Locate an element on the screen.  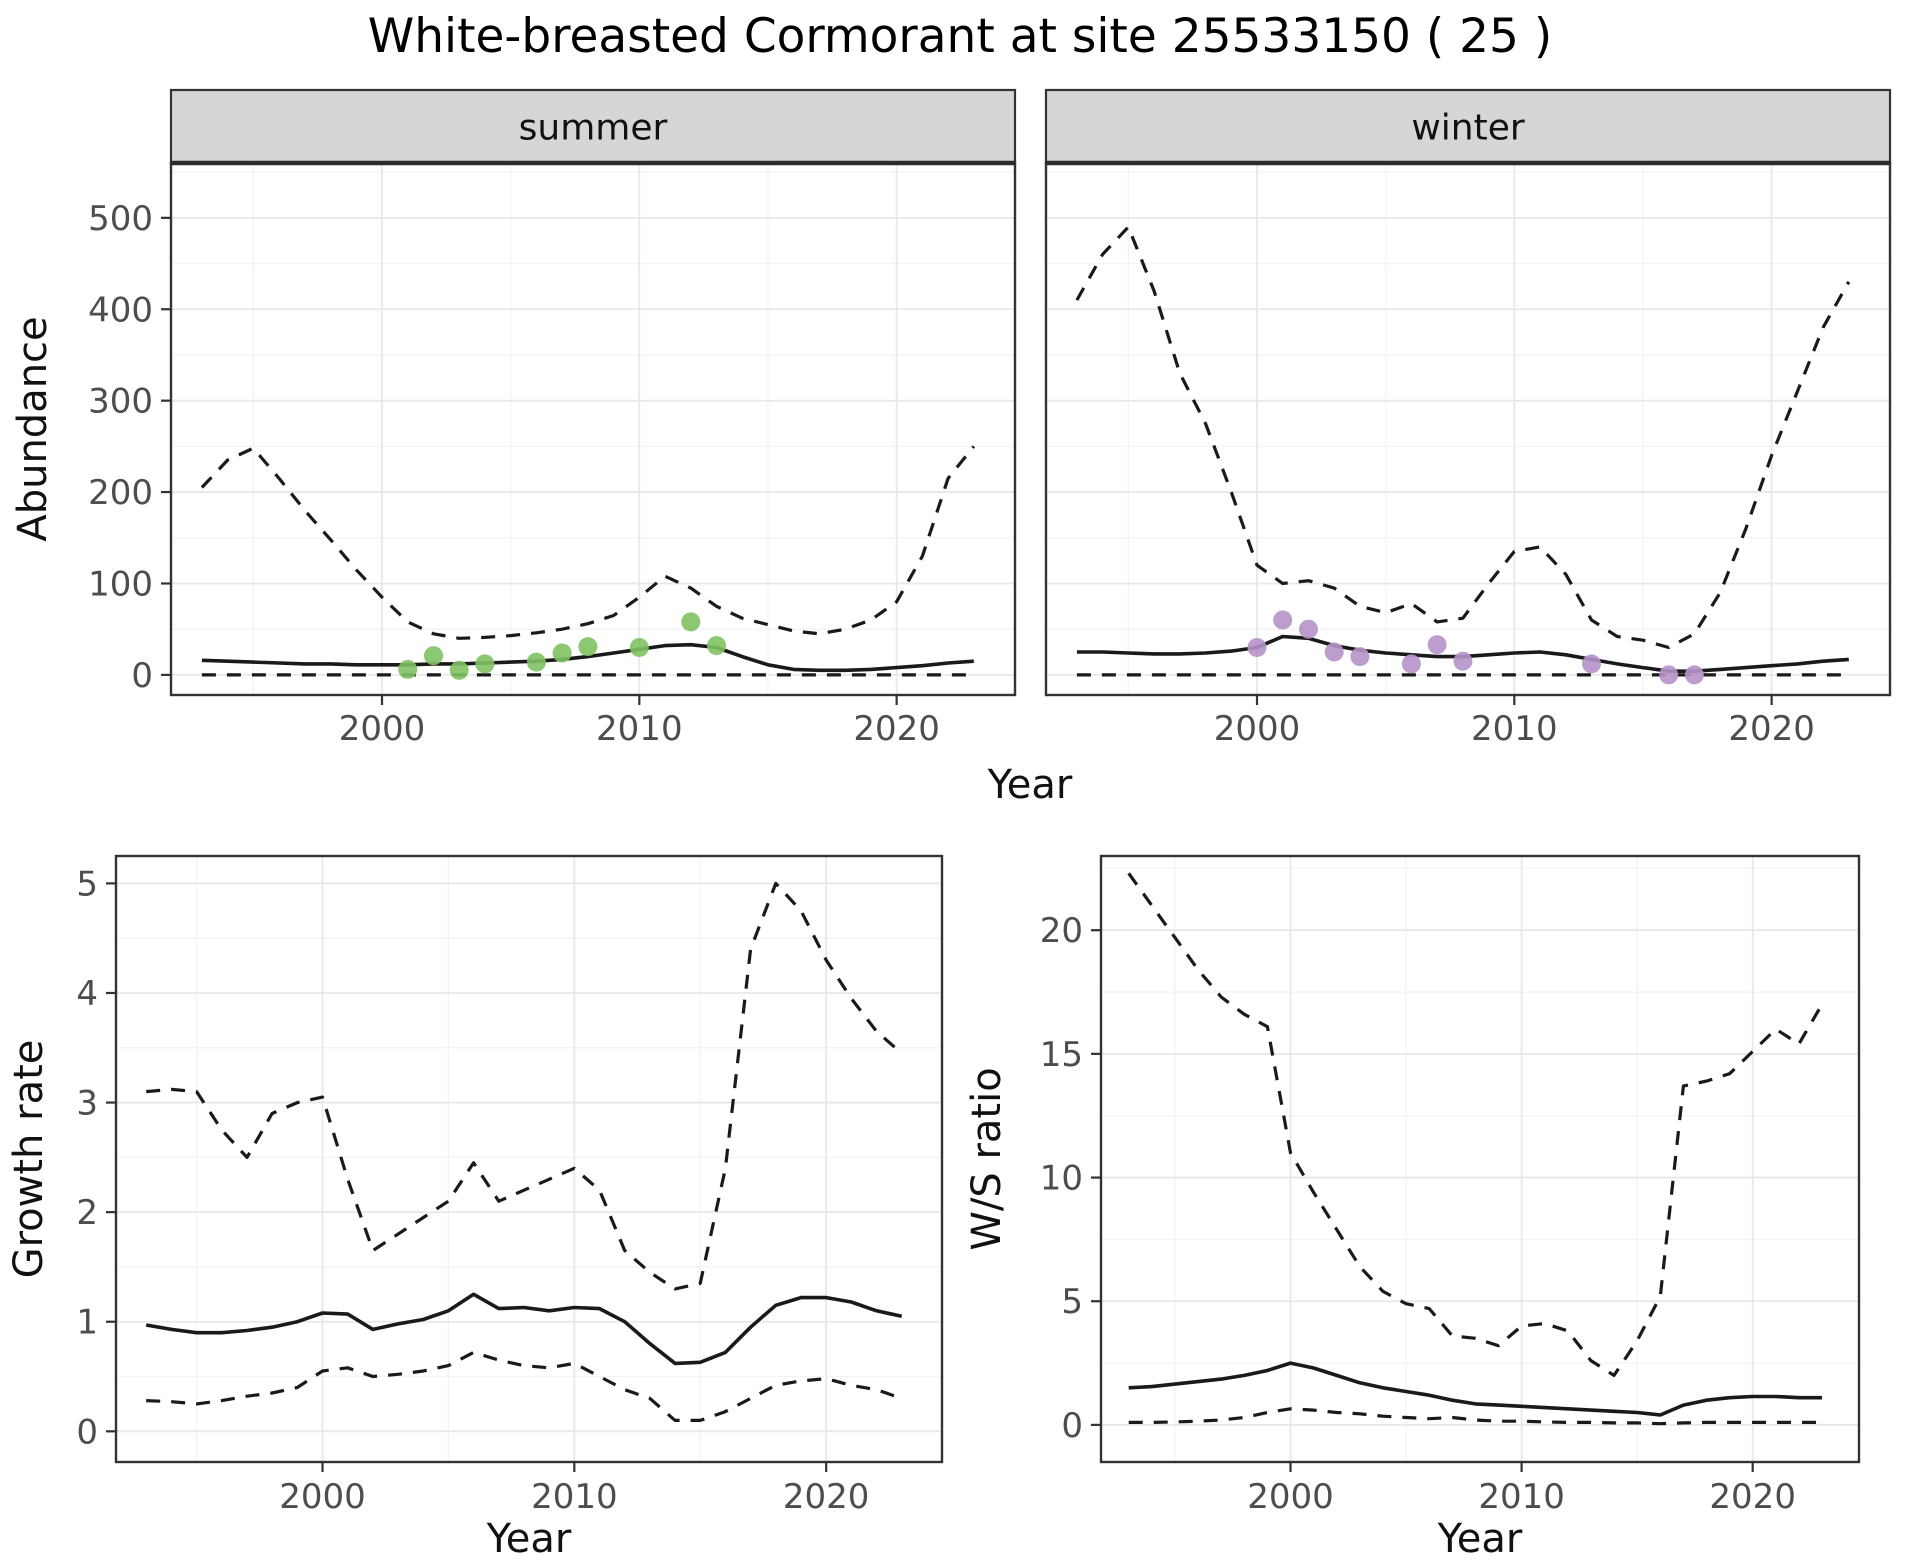
abundance-y-axis-title: Abundance is located at coordinates (33, 428).